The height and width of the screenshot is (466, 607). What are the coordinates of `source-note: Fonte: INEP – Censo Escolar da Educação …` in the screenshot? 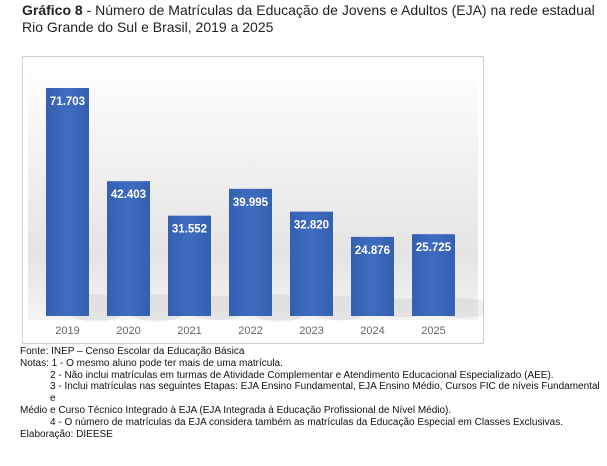 It's located at (132, 351).